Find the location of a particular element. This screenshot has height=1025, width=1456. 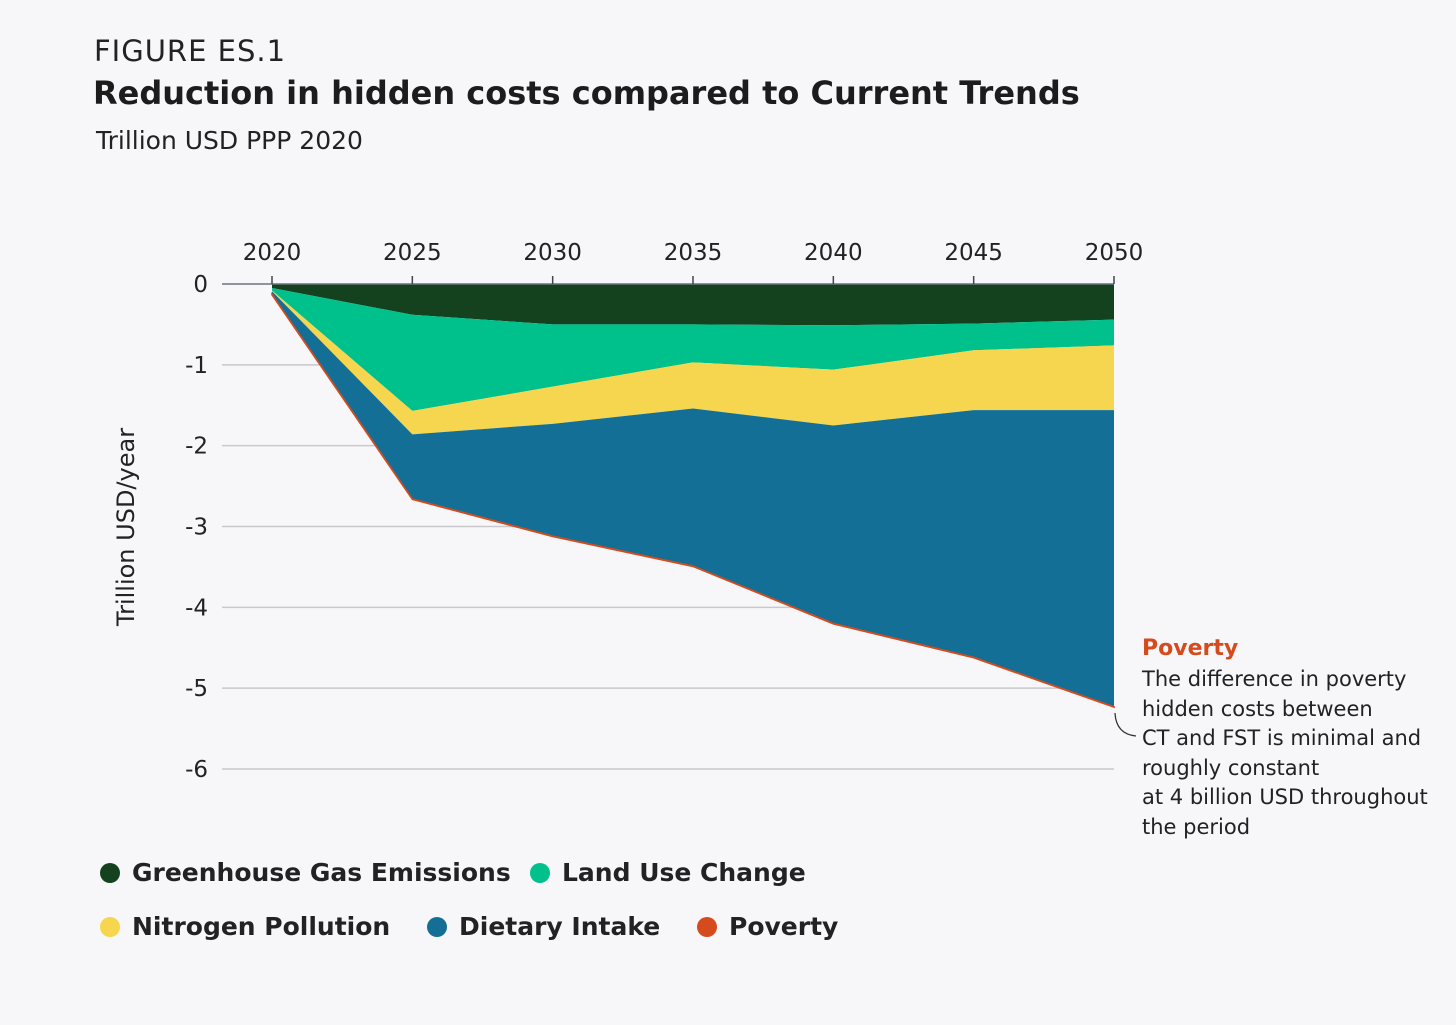

x-tick-label: 2030 is located at coordinates (552, 253).